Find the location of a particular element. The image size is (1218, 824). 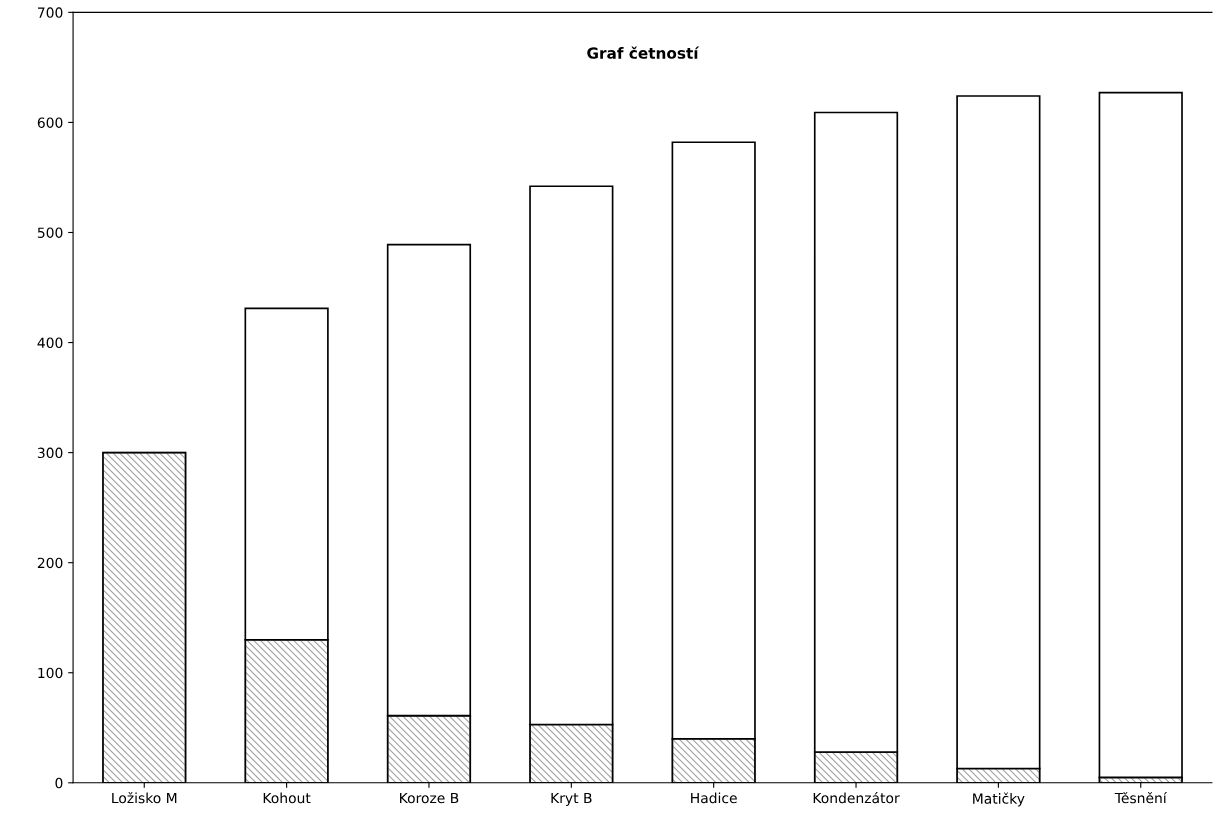

x-tick-label: Kryt B is located at coordinates (571, 799).